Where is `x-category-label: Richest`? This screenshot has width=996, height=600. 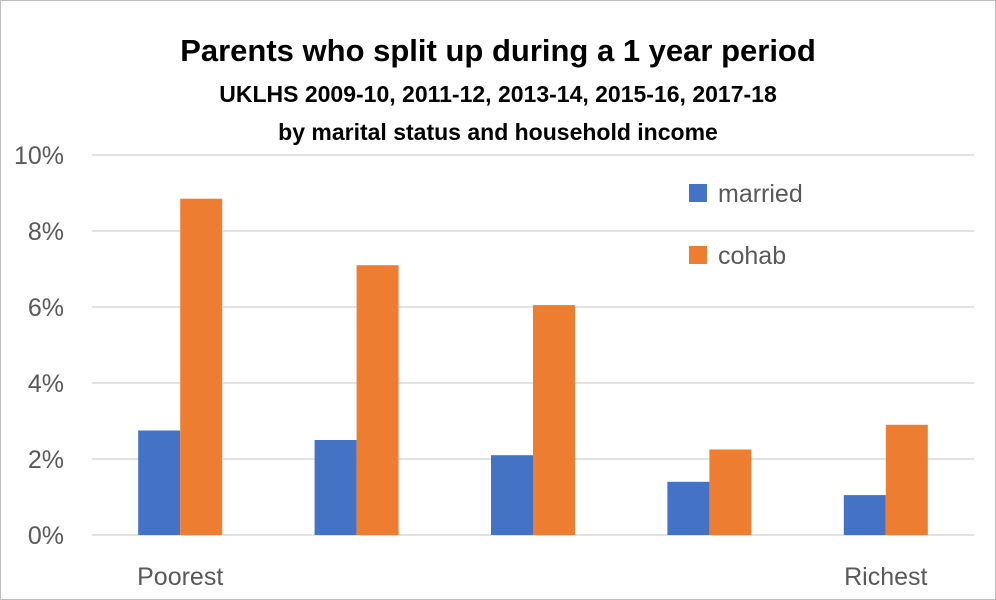
x-category-label: Richest is located at coordinates (885, 577).